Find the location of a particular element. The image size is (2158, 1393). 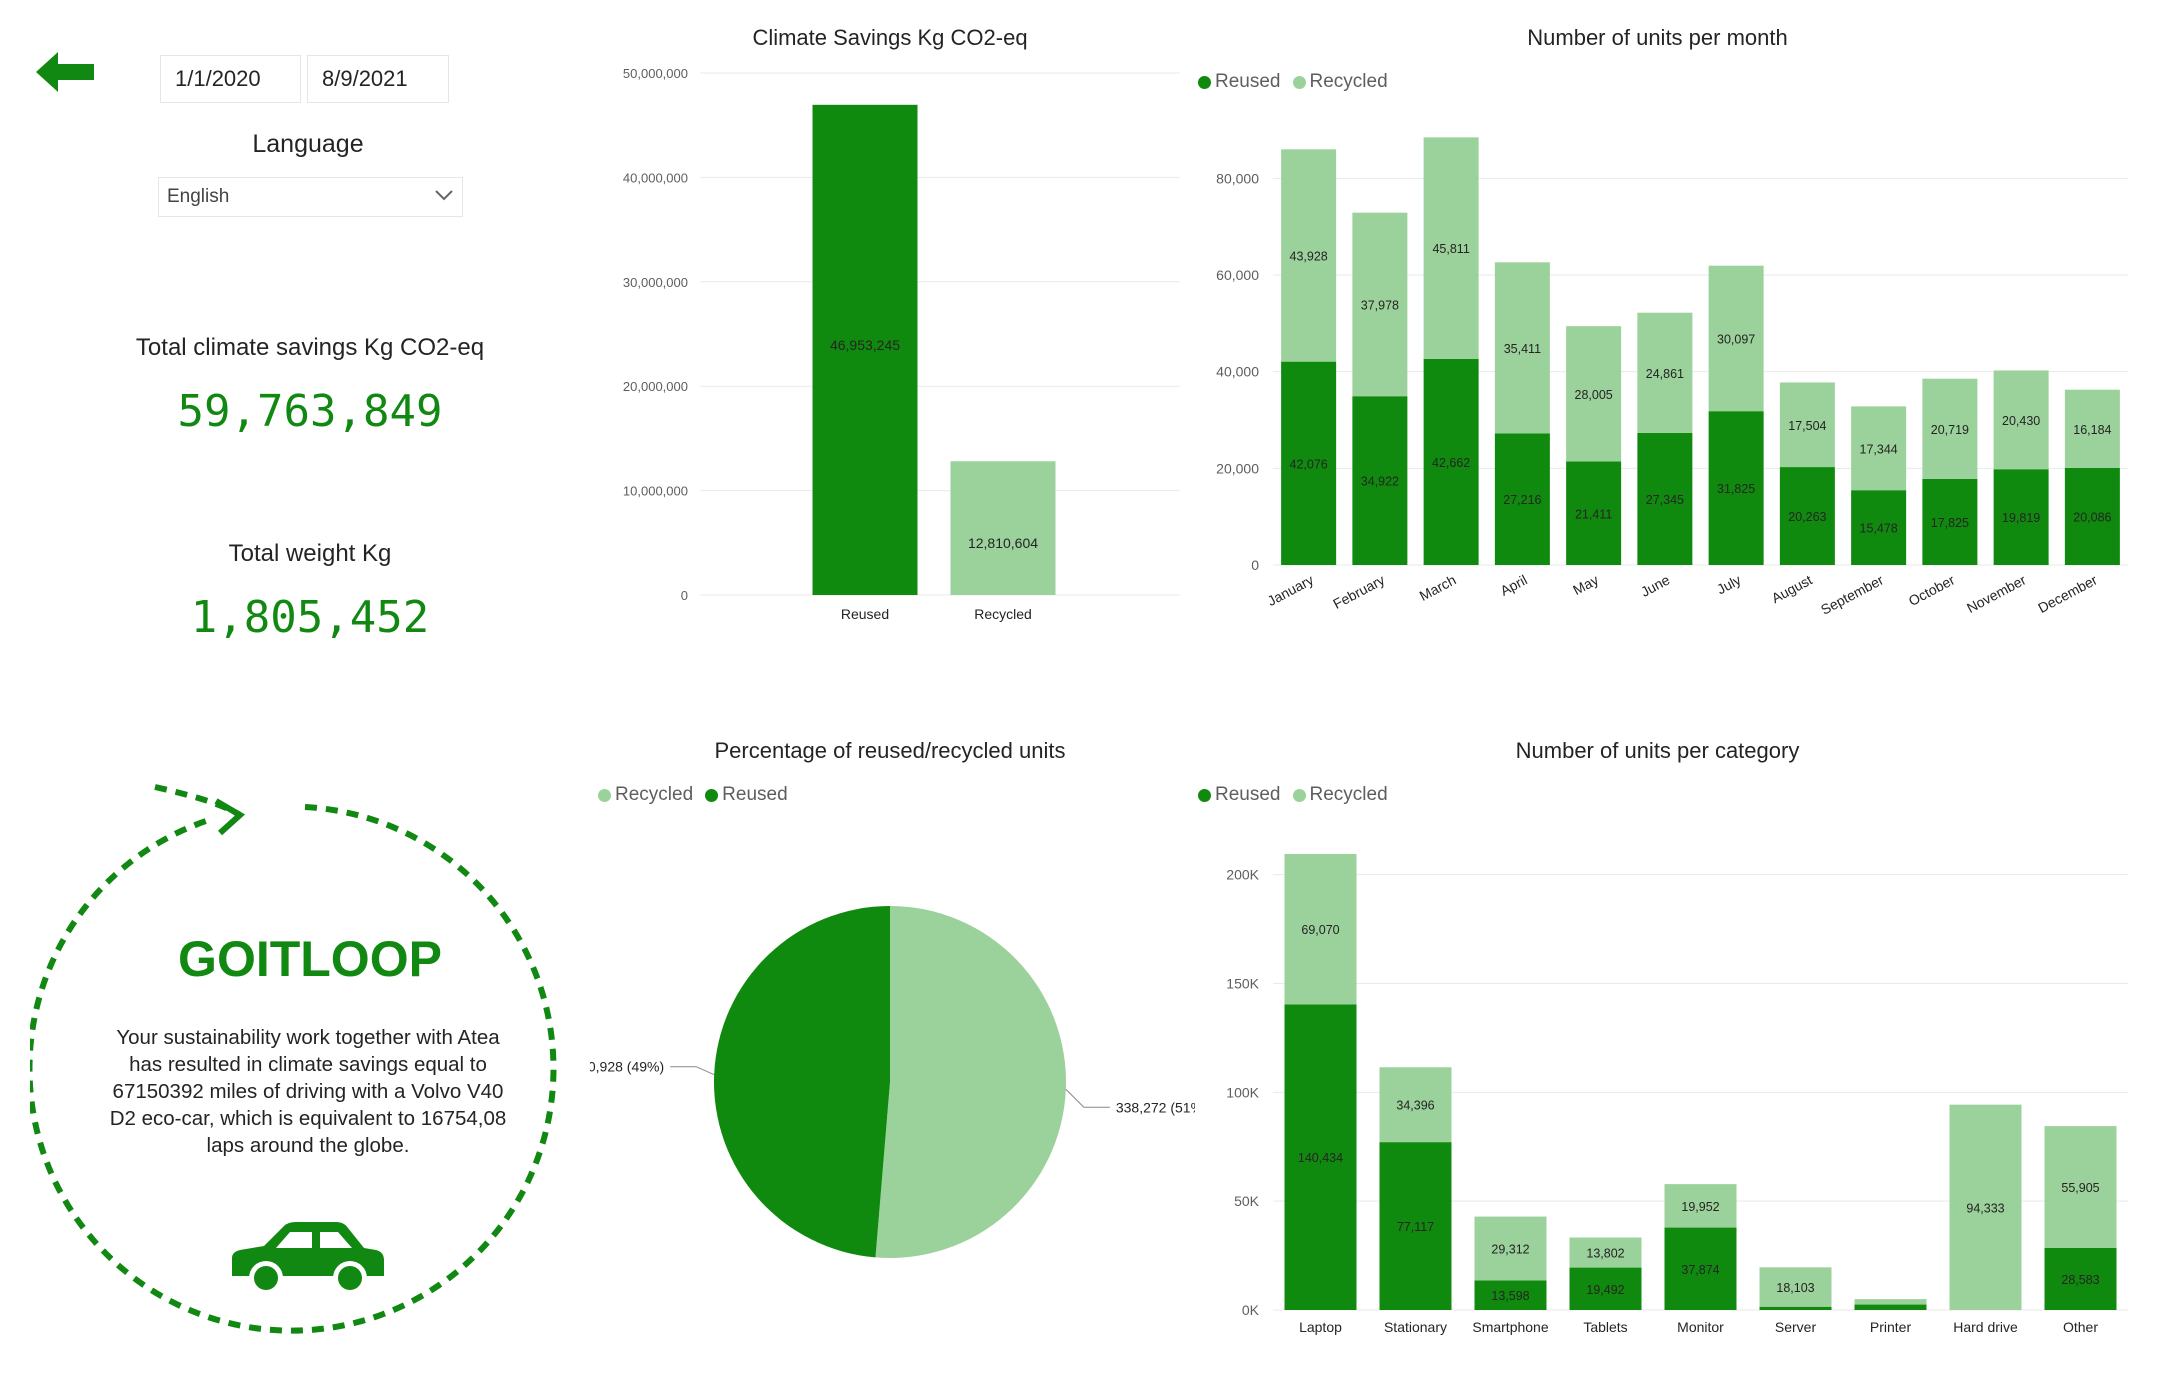

data-label: 69,070 is located at coordinates (1320, 930).